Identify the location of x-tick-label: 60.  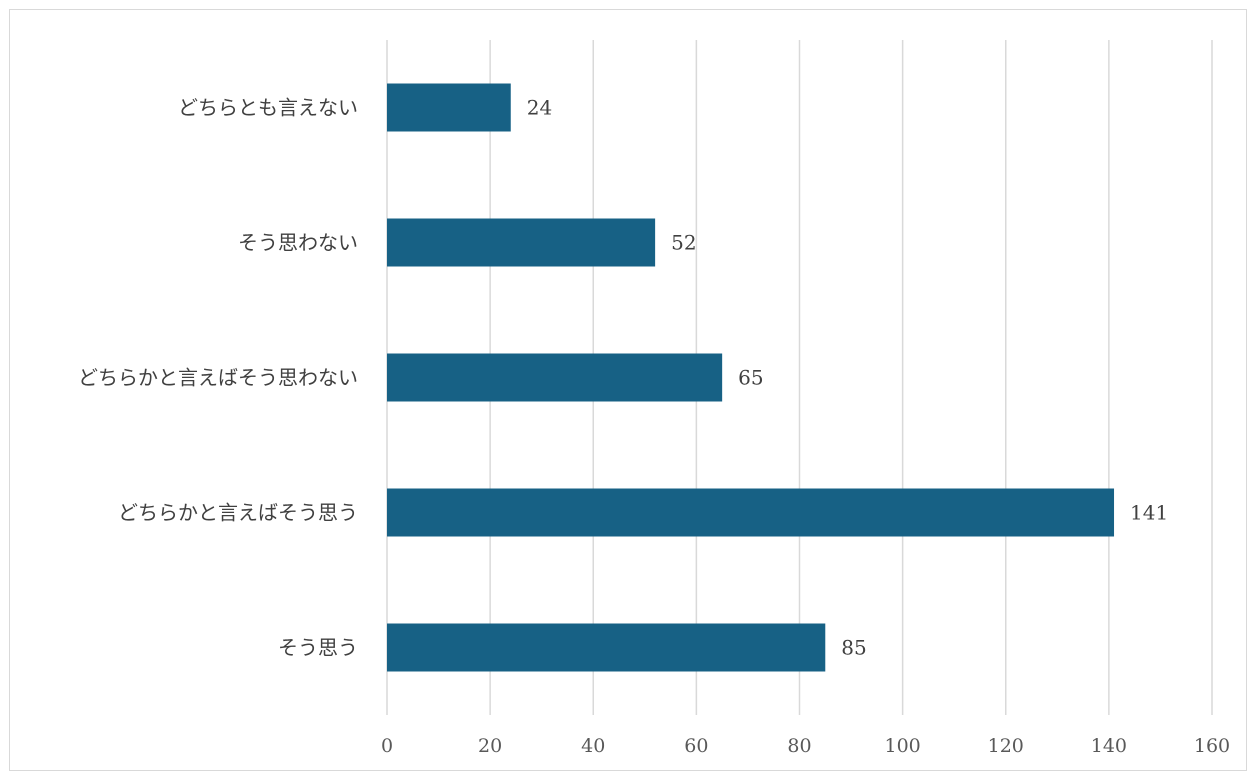
(696, 746).